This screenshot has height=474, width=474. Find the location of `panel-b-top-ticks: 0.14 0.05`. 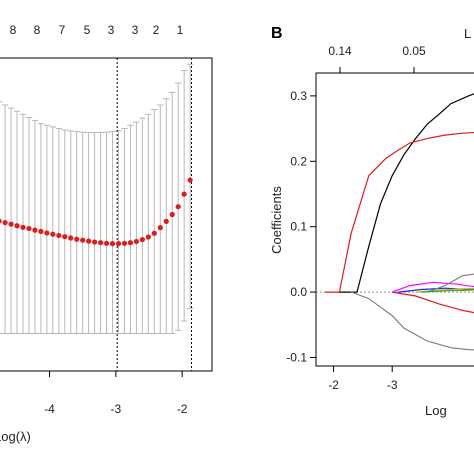

panel-b-top-ticks: 0.14 0.05 is located at coordinates (377, 58).